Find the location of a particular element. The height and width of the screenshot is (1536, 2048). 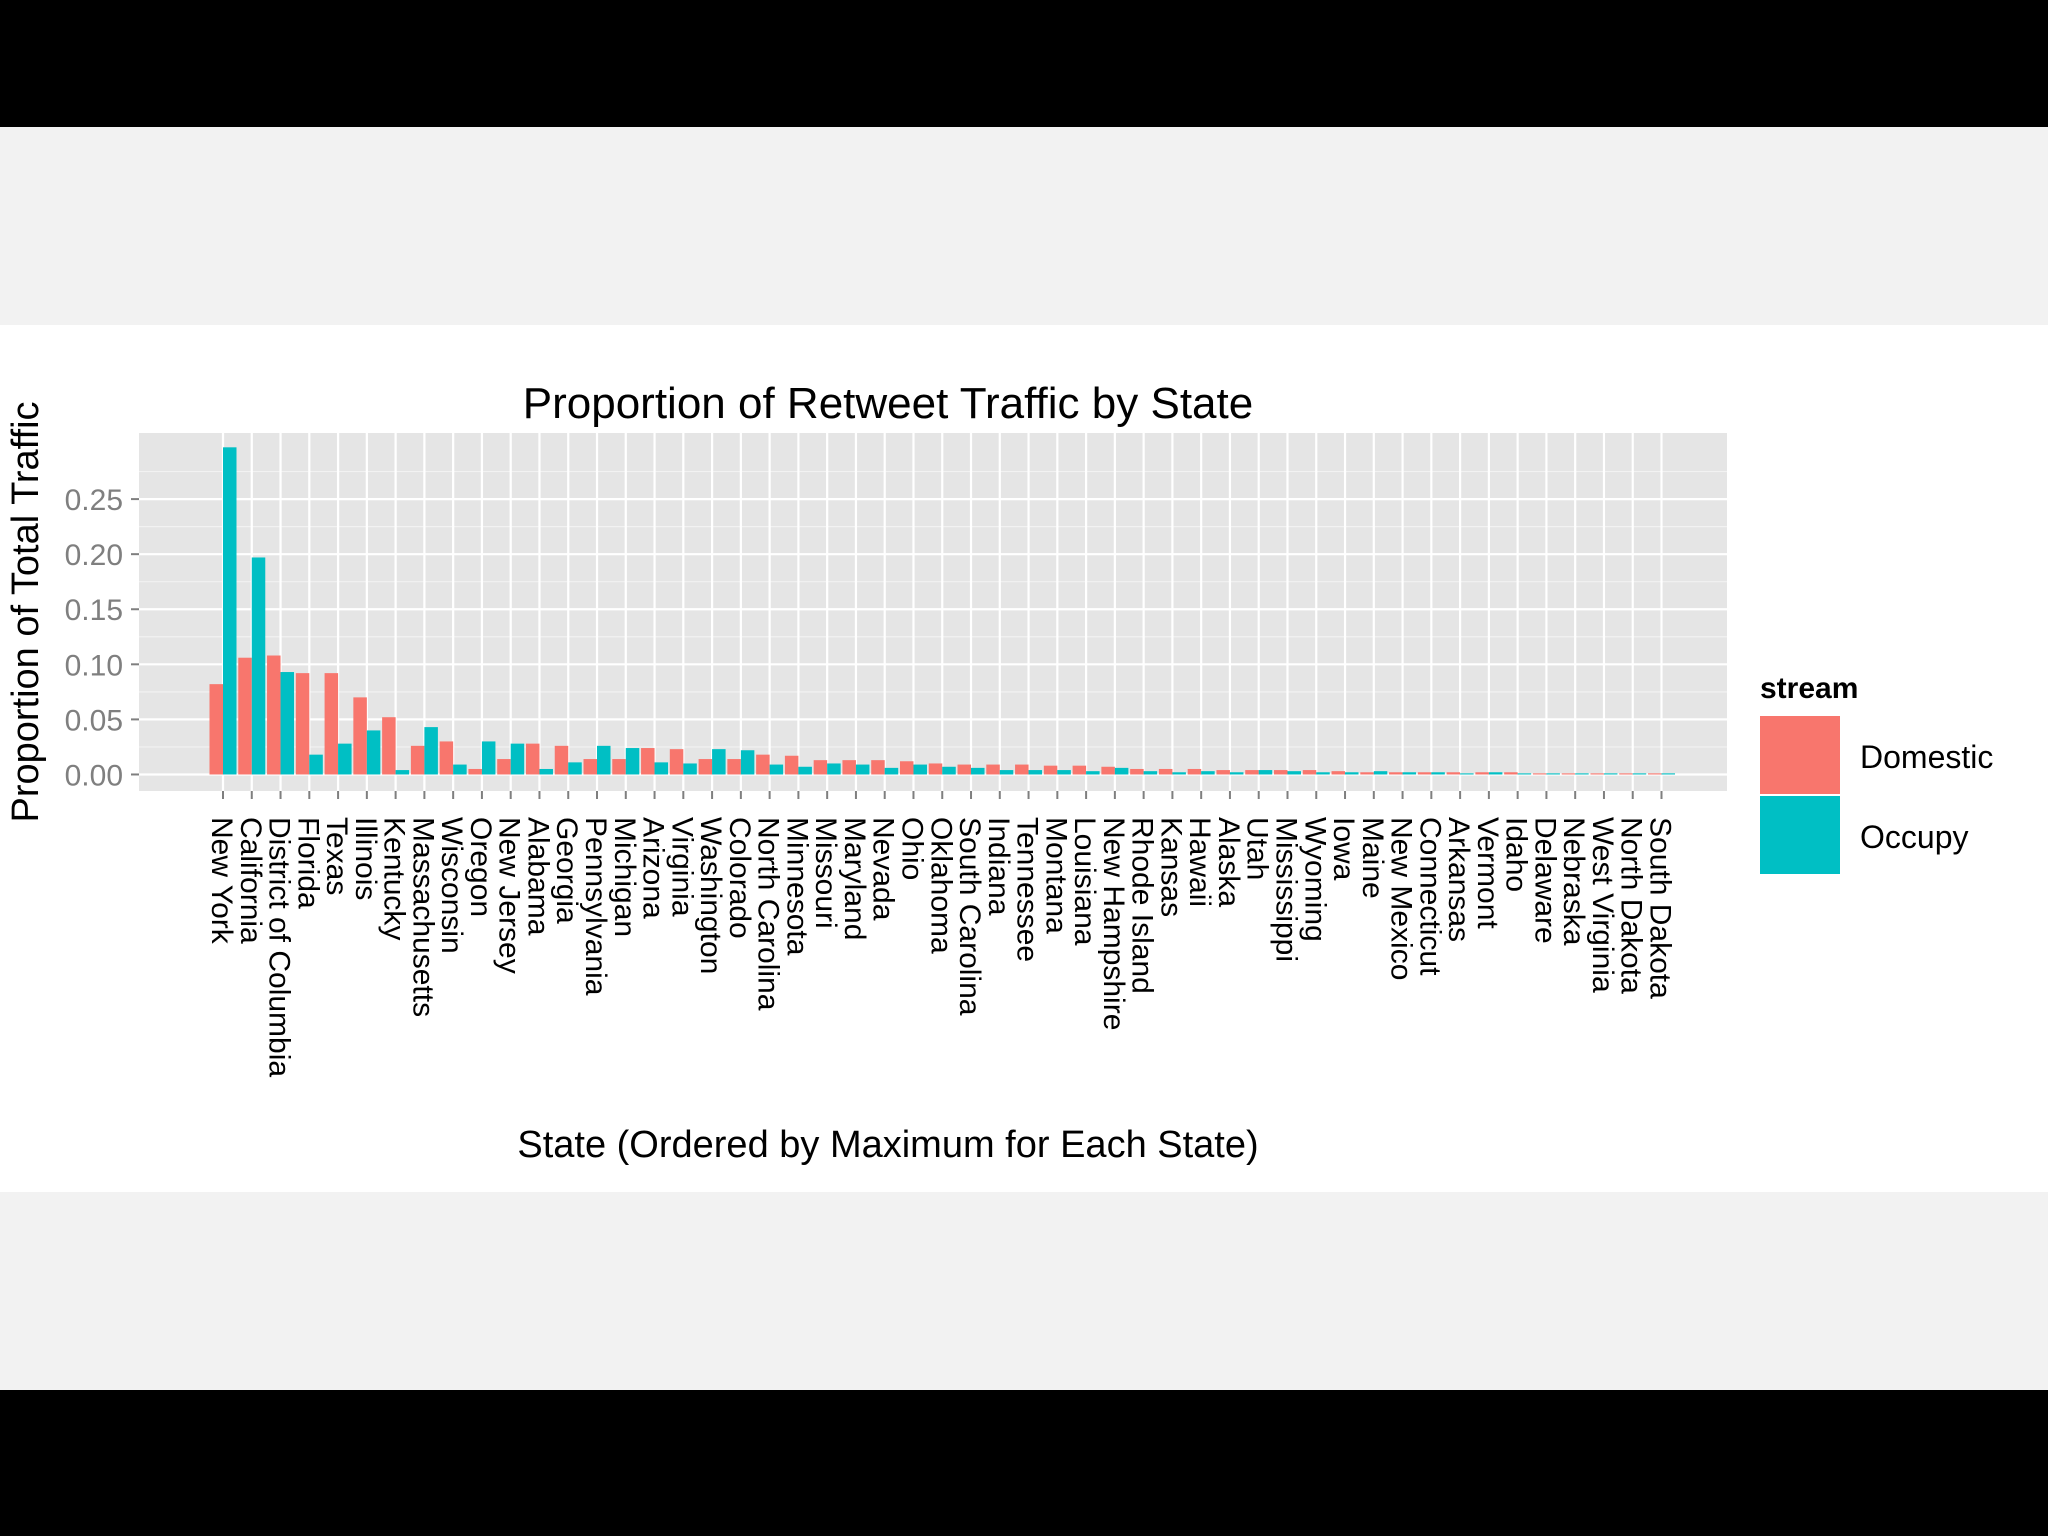

x-tick-label: Oregon is located at coordinates (480, 867).